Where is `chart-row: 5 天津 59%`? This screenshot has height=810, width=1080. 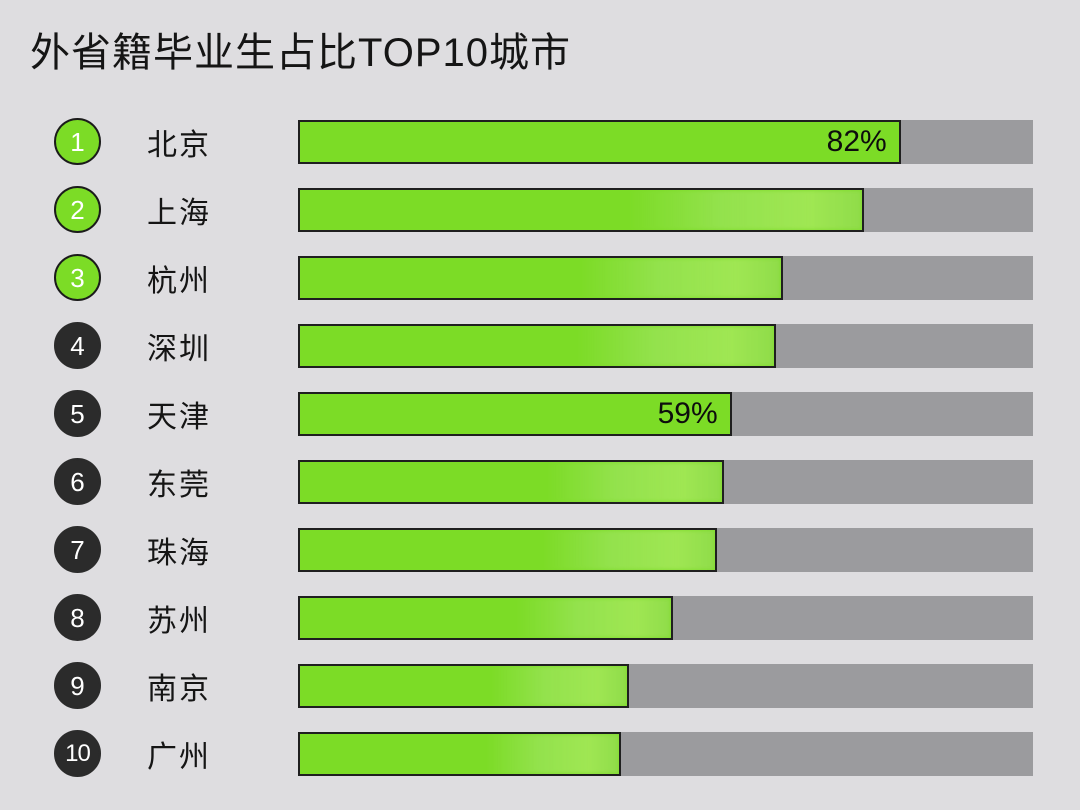
chart-row: 5 天津 59% is located at coordinates (540, 414).